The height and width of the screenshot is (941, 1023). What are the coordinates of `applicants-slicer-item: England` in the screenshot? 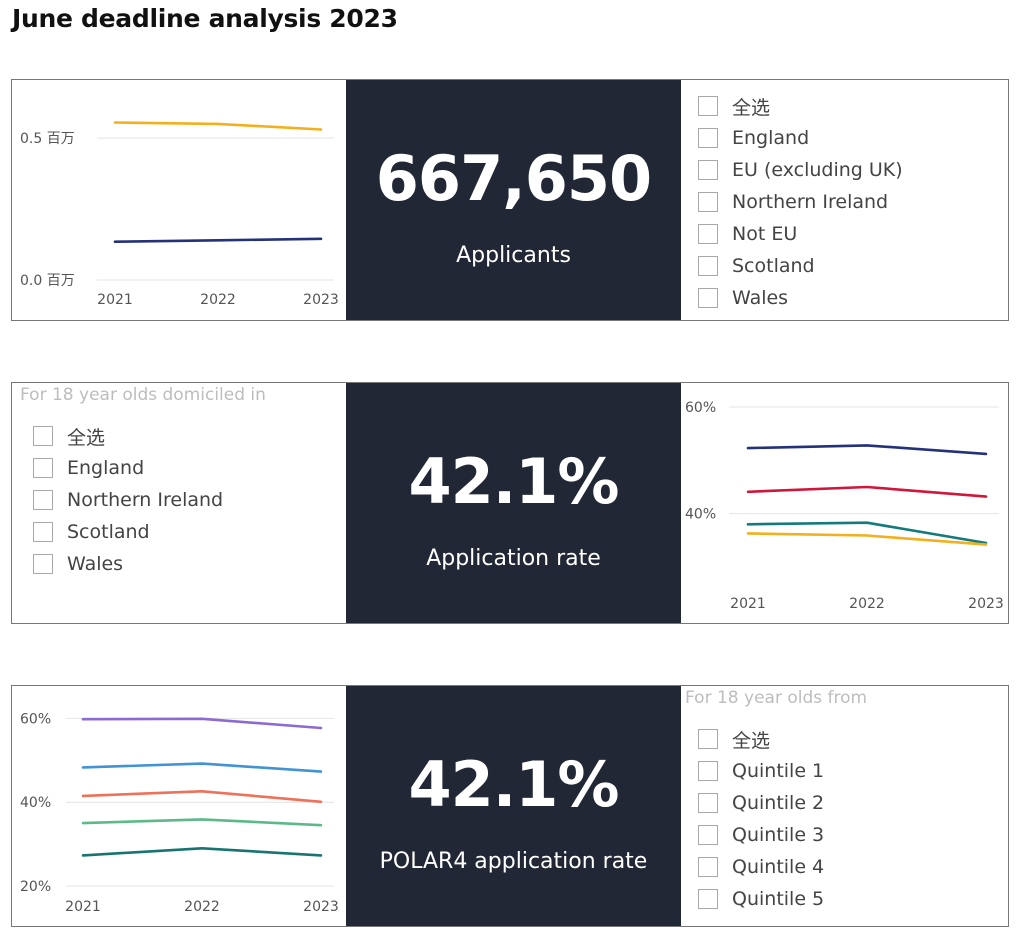 It's located at (800, 138).